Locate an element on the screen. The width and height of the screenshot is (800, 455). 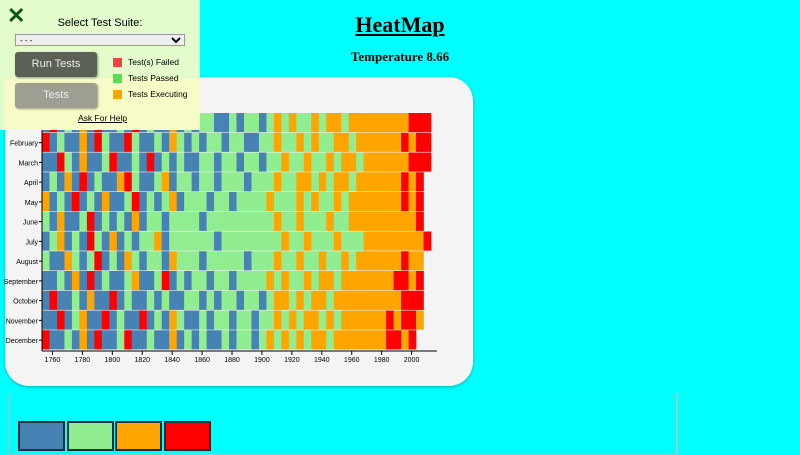
ask-for-help-link: Ask For Help is located at coordinates (103, 118).